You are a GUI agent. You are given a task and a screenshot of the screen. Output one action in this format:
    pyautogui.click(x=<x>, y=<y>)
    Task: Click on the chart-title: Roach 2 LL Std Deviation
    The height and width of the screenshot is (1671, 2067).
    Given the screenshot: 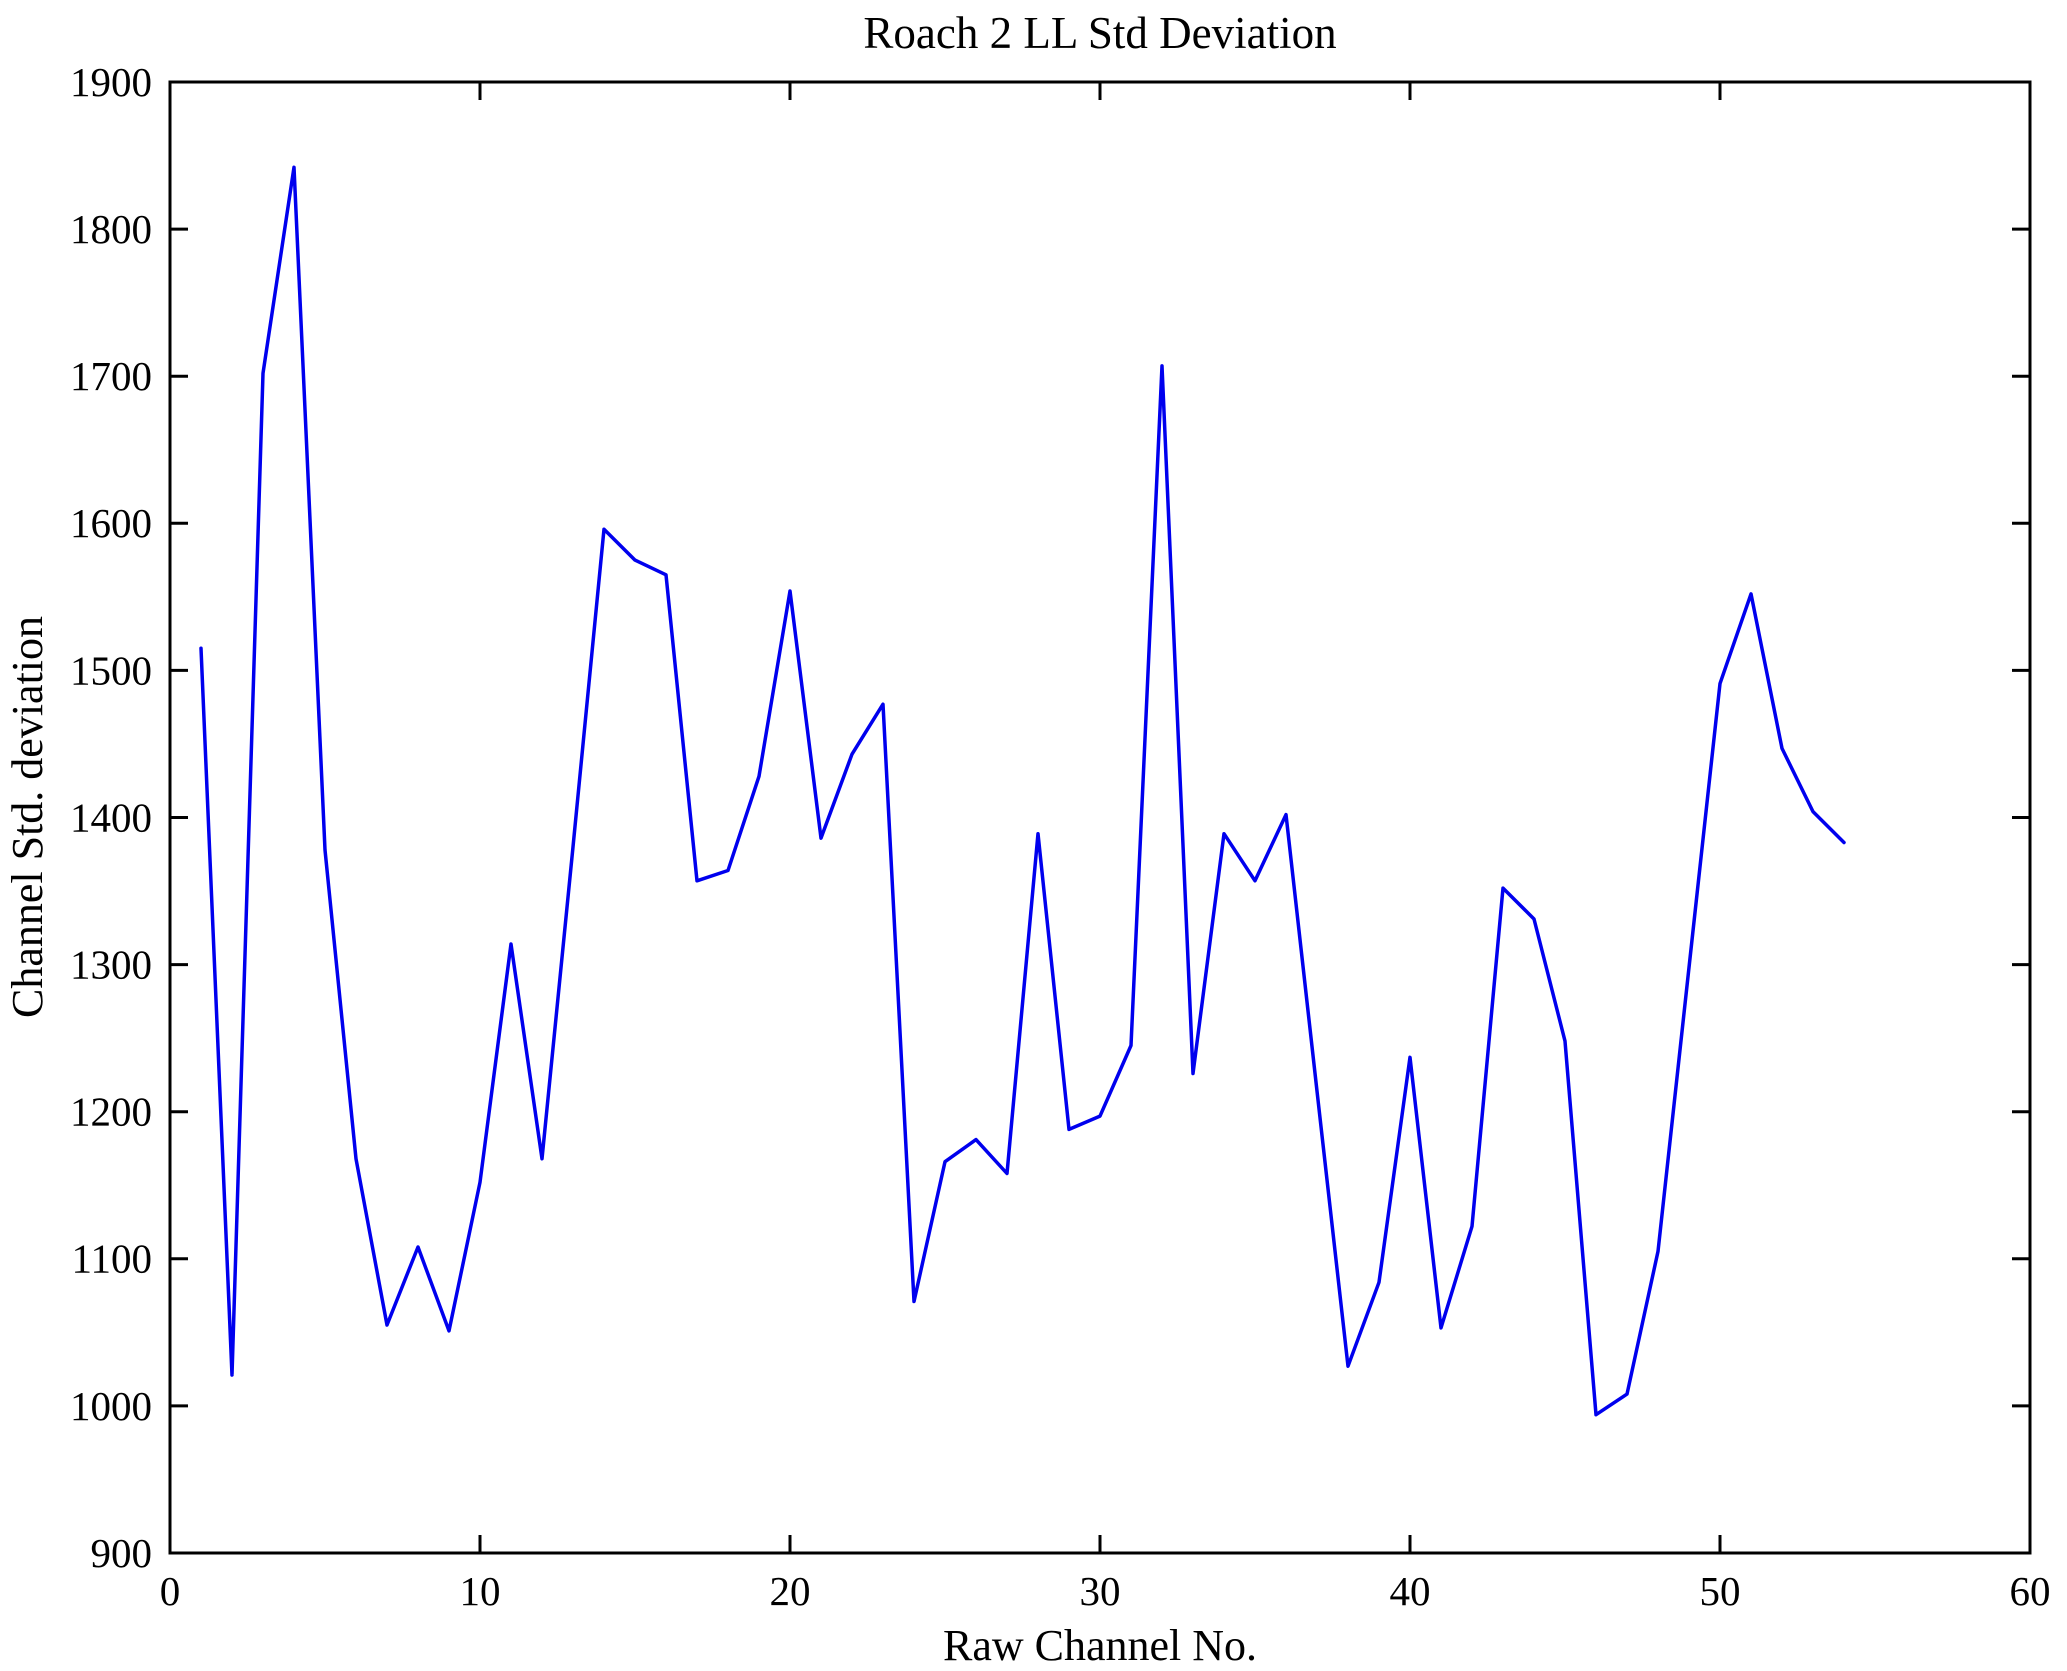 What is the action you would take?
    pyautogui.click(x=1099, y=33)
    